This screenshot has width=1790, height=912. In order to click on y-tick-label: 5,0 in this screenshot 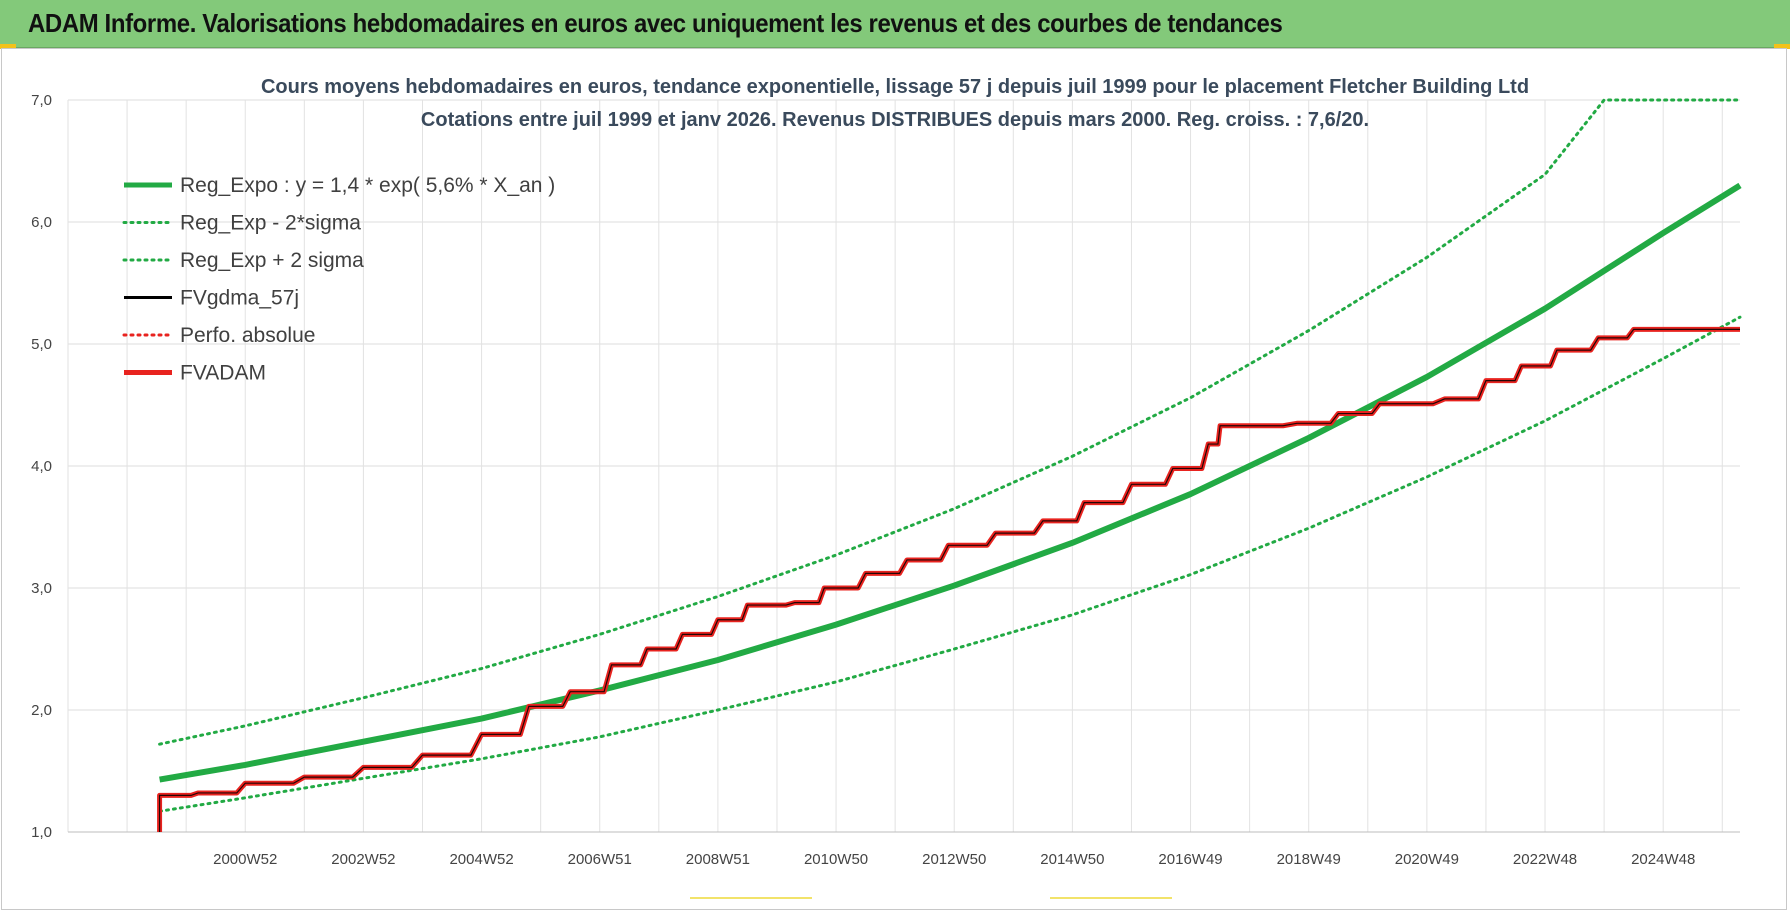, I will do `click(41, 344)`.